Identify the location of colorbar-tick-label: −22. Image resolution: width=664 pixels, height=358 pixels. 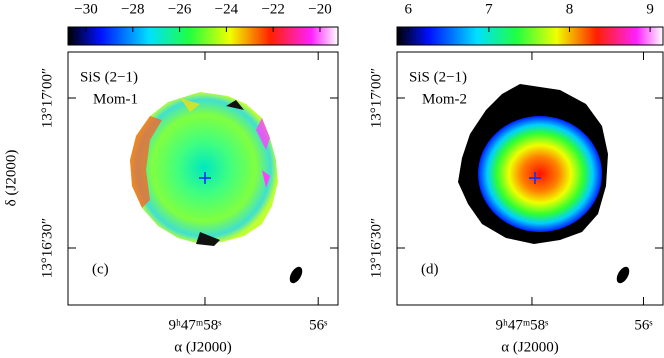
(272, 9).